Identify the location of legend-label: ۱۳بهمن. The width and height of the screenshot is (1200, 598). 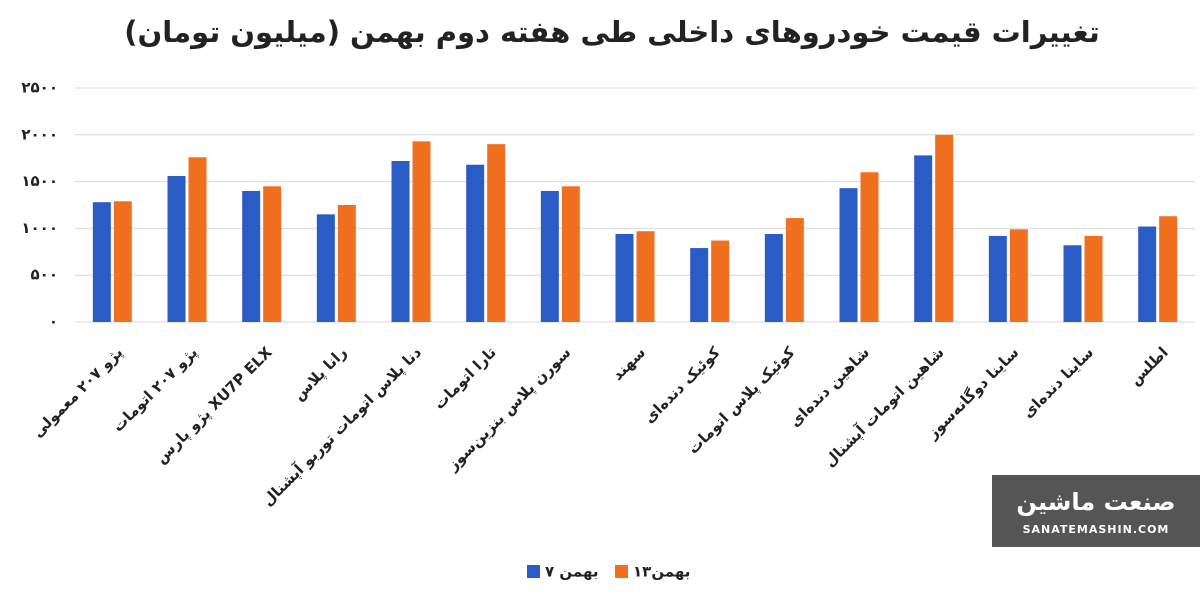
(661, 572).